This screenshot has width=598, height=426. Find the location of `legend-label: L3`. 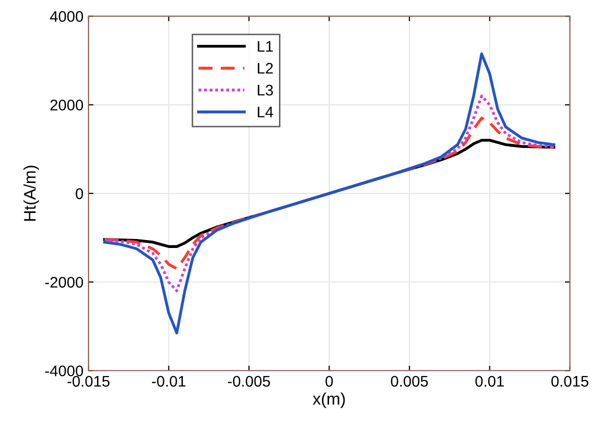

legend-label: L3 is located at coordinates (265, 90).